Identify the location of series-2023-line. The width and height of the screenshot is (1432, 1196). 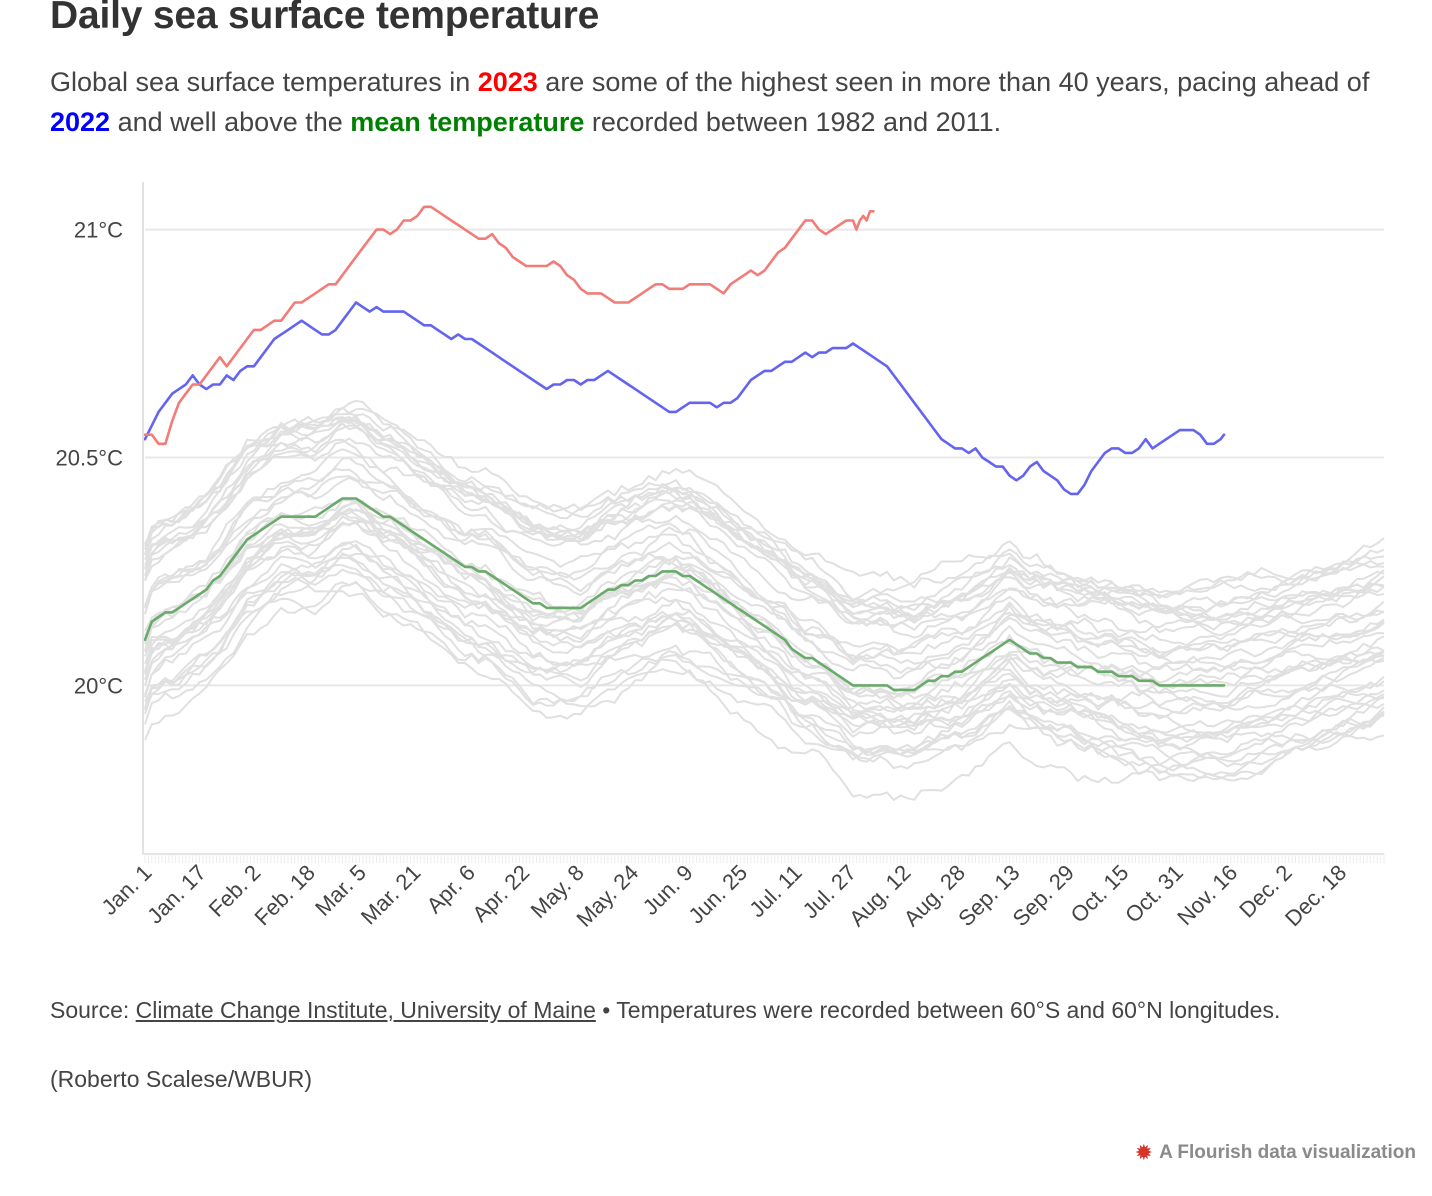
(509, 325).